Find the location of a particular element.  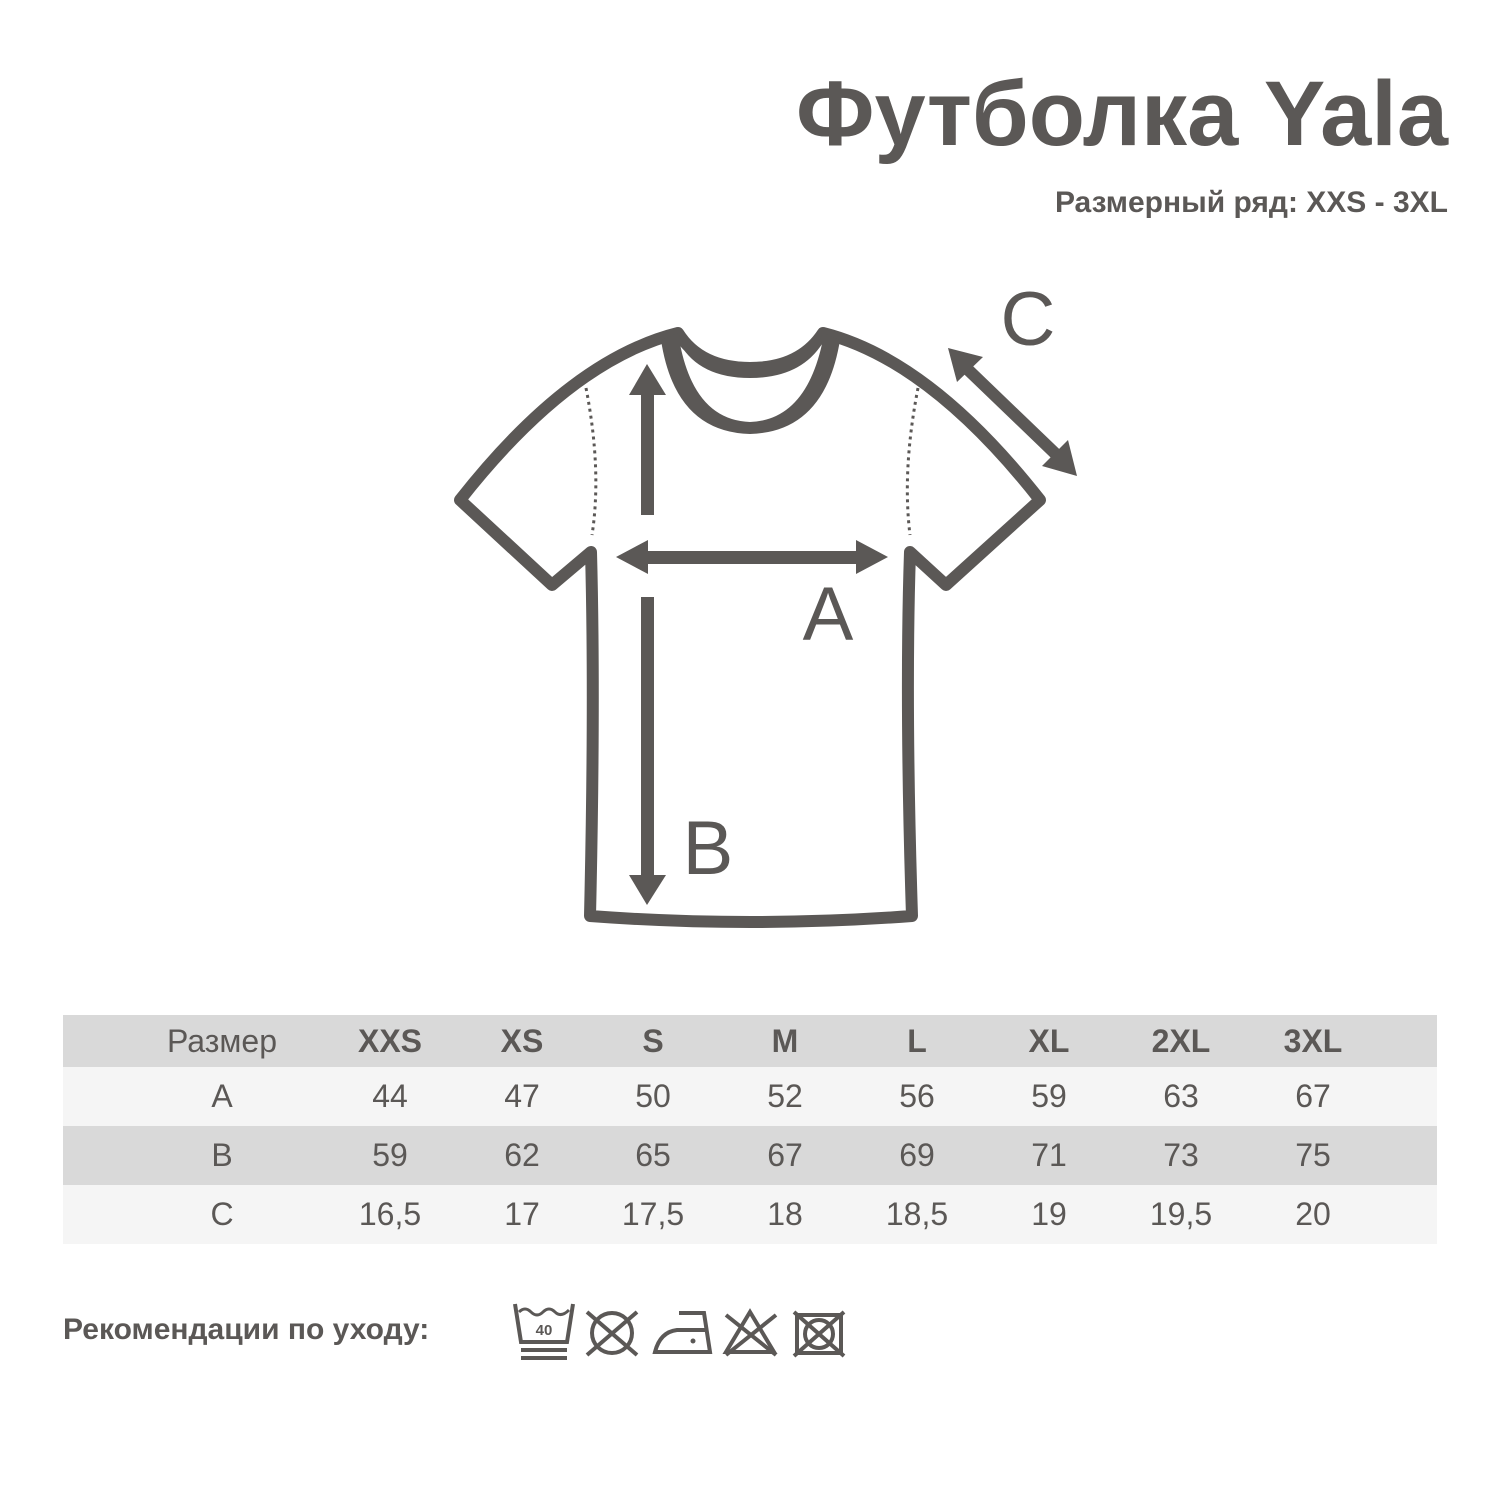

table-cell: 50 is located at coordinates (653, 1096).